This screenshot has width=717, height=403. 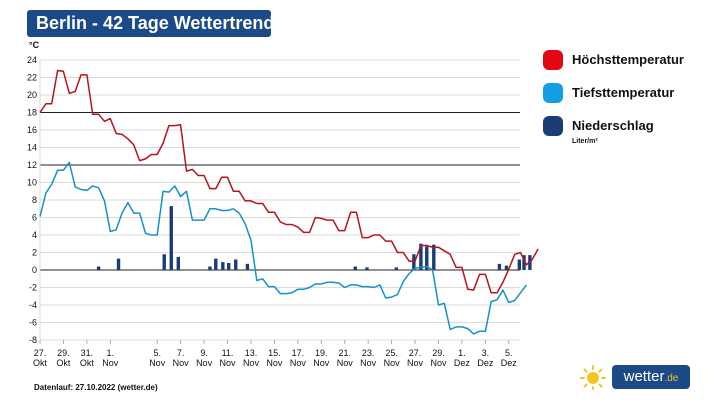 What do you see at coordinates (34, 270) in the screenshot?
I see `y-tick-label: 0` at bounding box center [34, 270].